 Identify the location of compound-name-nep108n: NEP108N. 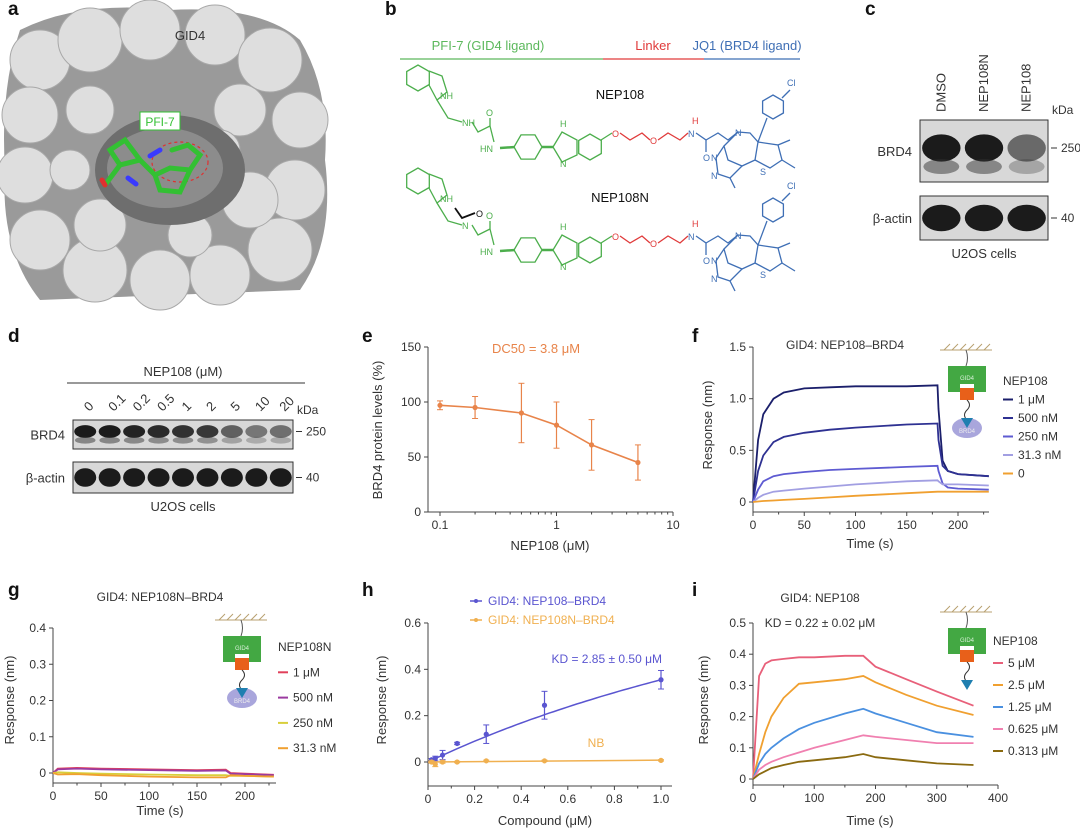
(620, 197).